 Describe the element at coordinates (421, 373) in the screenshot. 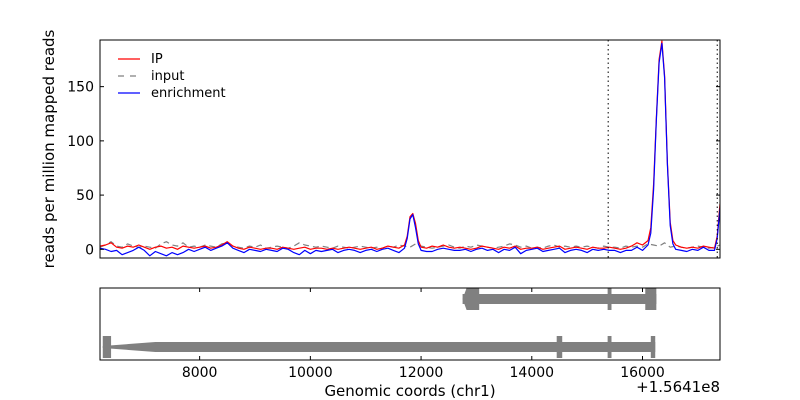

I see `x-tick-label: 12000` at that location.